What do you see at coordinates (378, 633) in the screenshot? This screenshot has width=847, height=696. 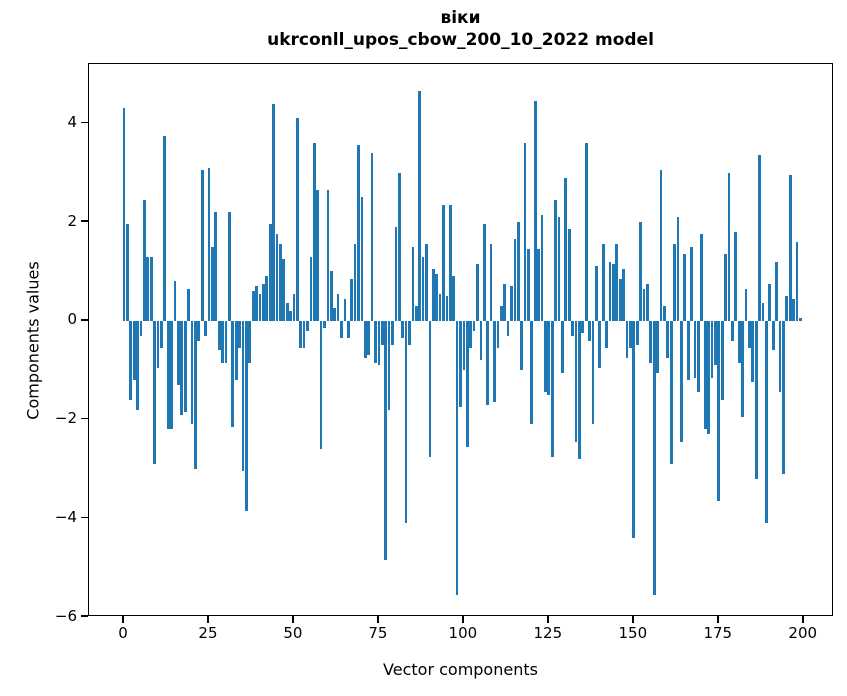 I see `x-tick-label: 75` at bounding box center [378, 633].